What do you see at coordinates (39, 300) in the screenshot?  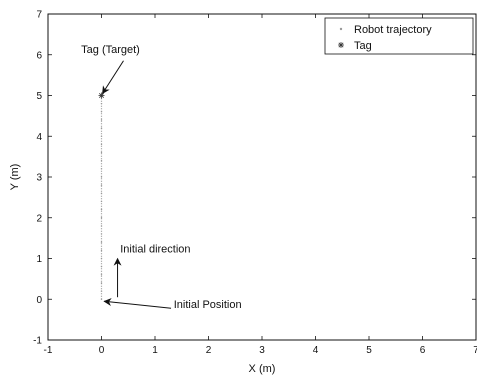 I see `y-tick-label: 0` at bounding box center [39, 300].